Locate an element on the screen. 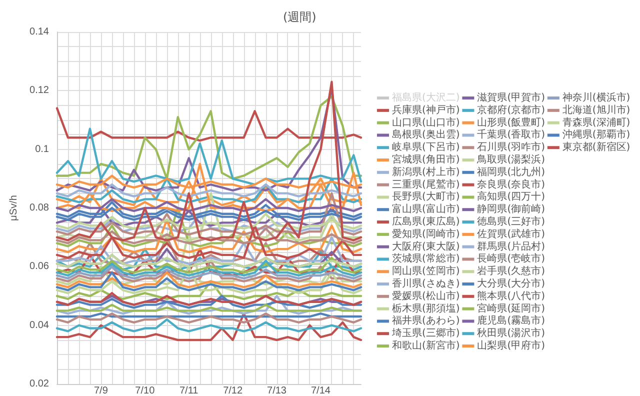 This screenshot has height=396, width=640. y-tick-label: 0.06 is located at coordinates (40, 266).